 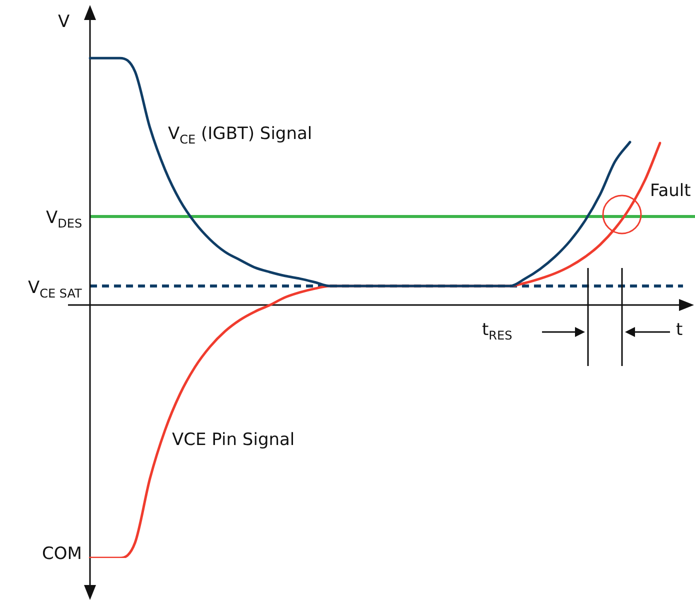 I want to click on text: COM, so click(x=62, y=554).